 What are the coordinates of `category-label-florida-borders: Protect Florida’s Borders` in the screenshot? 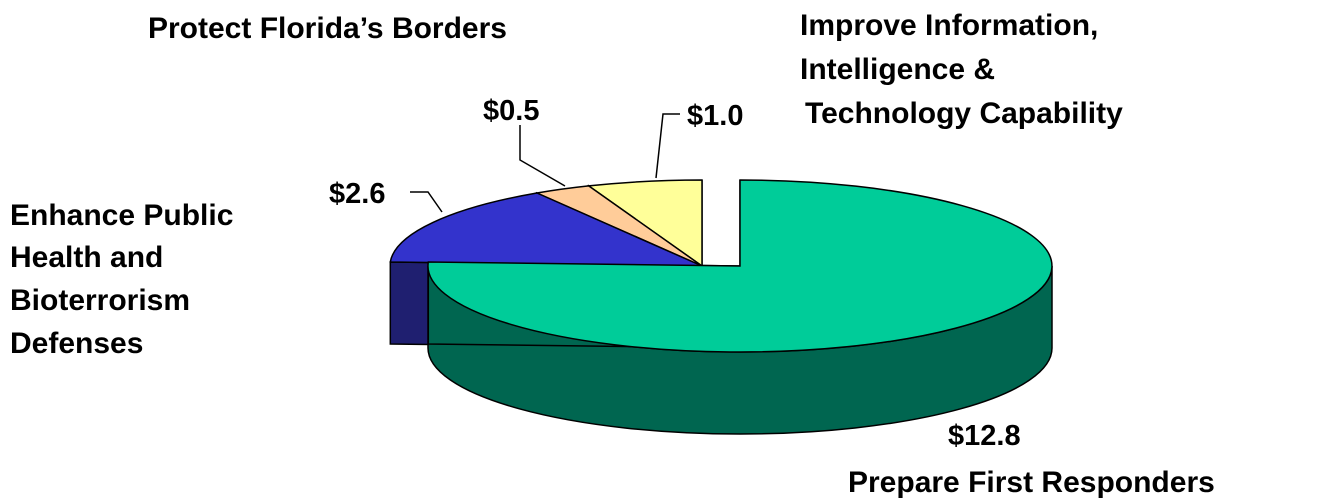 It's located at (327, 28).